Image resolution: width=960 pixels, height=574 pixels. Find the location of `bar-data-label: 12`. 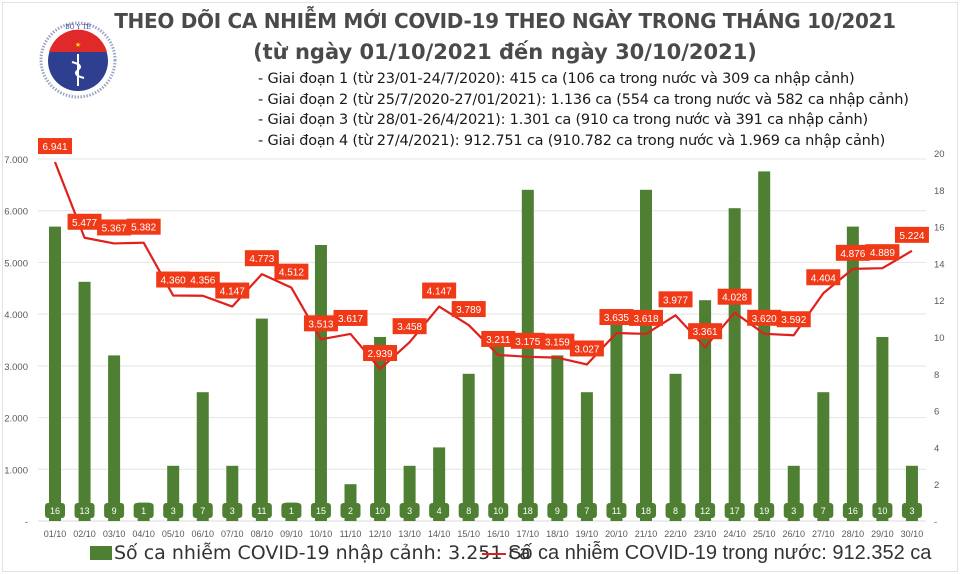

bar-data-label: 12 is located at coordinates (705, 511).